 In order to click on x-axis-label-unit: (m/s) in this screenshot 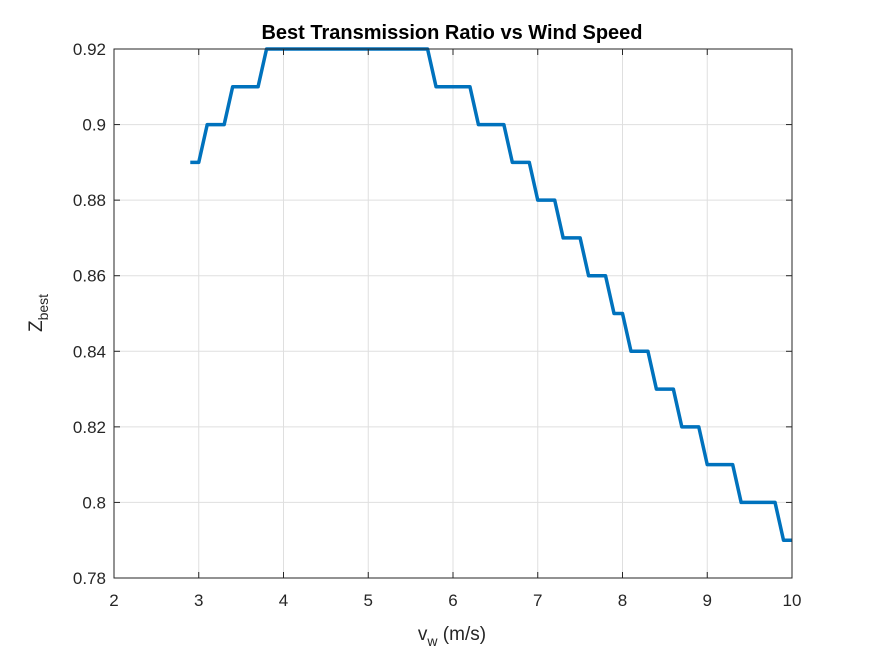, I will do `click(462, 634)`.